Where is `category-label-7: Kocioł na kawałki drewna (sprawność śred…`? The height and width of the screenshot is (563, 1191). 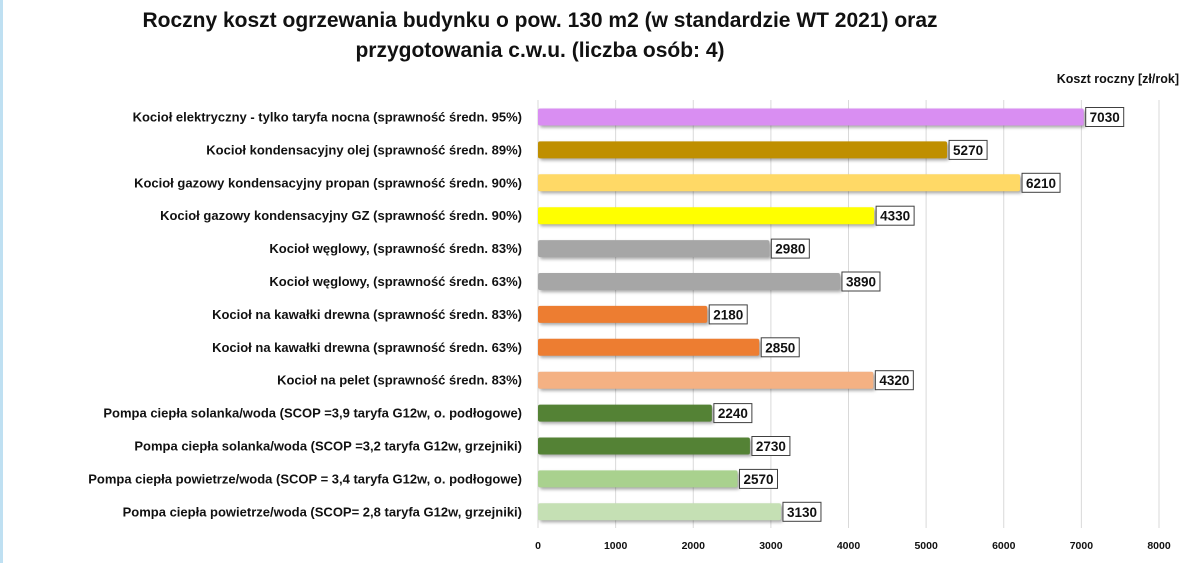 category-label-7: Kocioł na kawałki drewna (sprawność śred… is located at coordinates (367, 347).